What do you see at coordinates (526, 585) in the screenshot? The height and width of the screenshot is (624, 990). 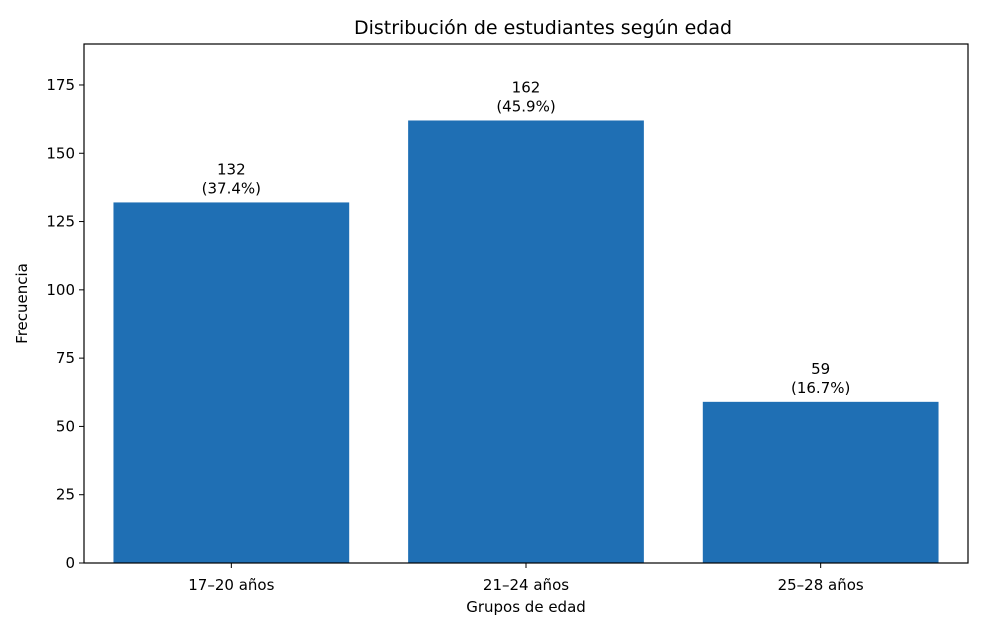 I see `x-tick-label: 21–24 años` at bounding box center [526, 585].